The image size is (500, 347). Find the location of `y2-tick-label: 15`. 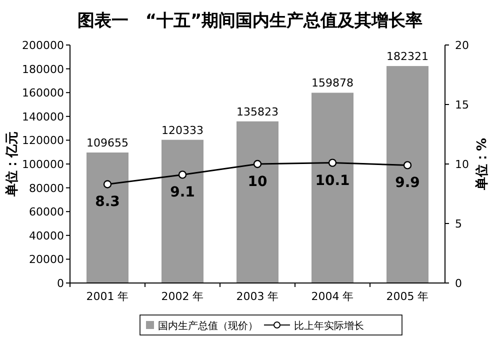

y2-tick-label: 15 is located at coordinates (462, 105).